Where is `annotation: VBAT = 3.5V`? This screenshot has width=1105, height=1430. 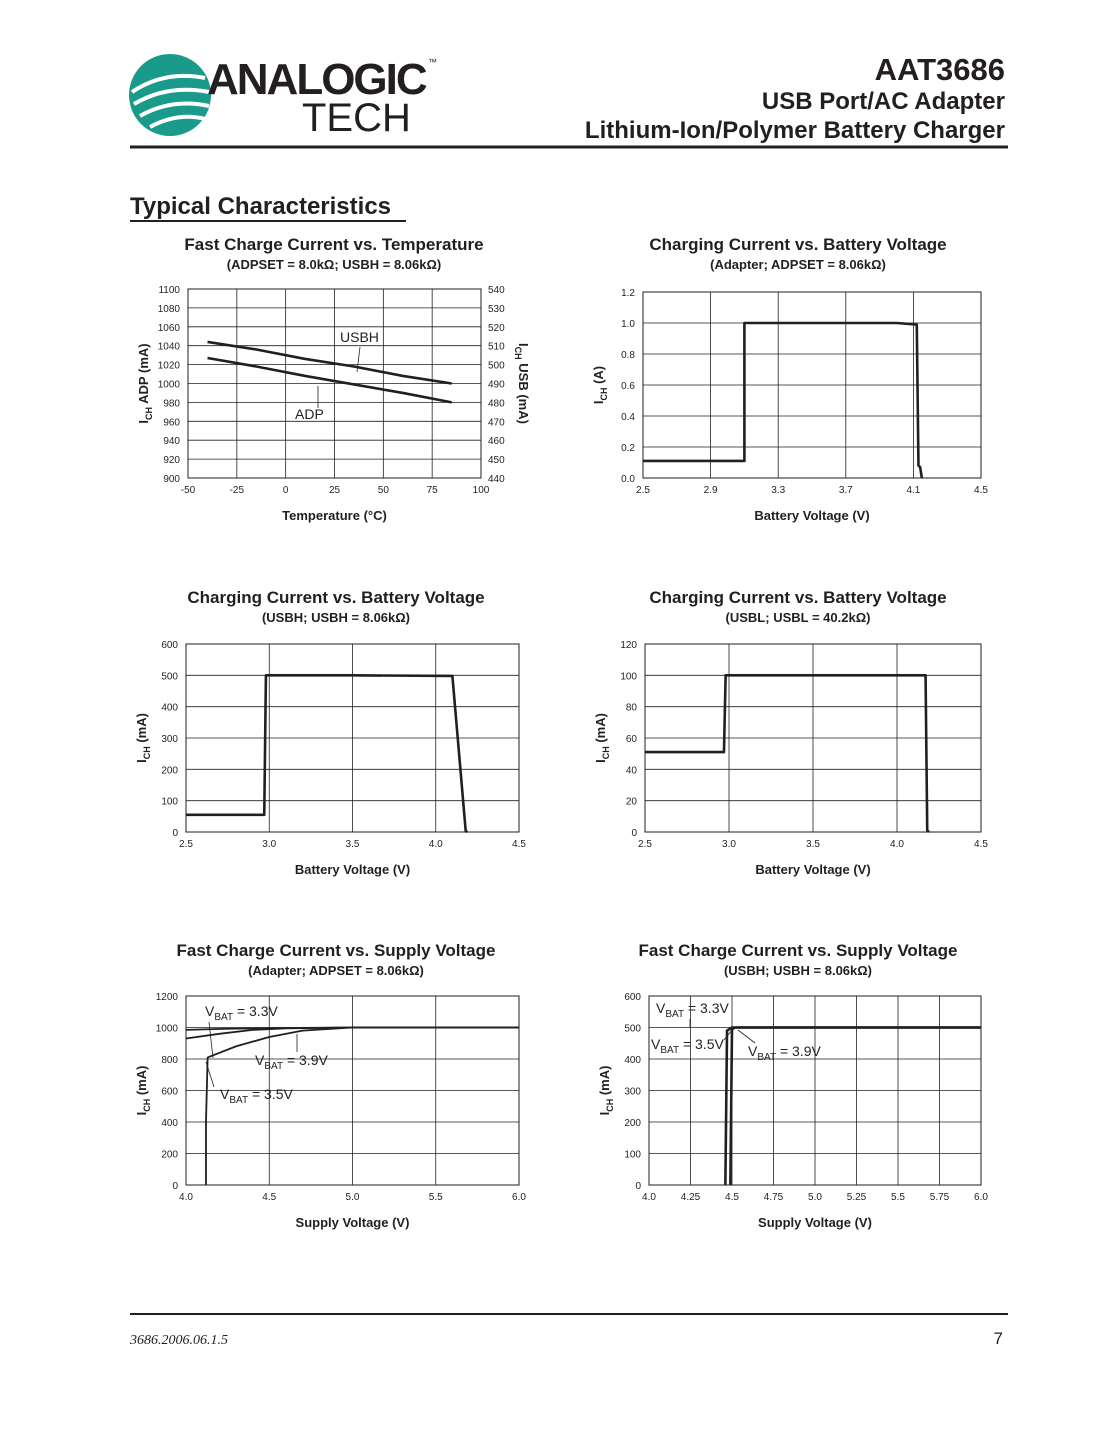
annotation: VBAT = 3.5V is located at coordinates (687, 1046).